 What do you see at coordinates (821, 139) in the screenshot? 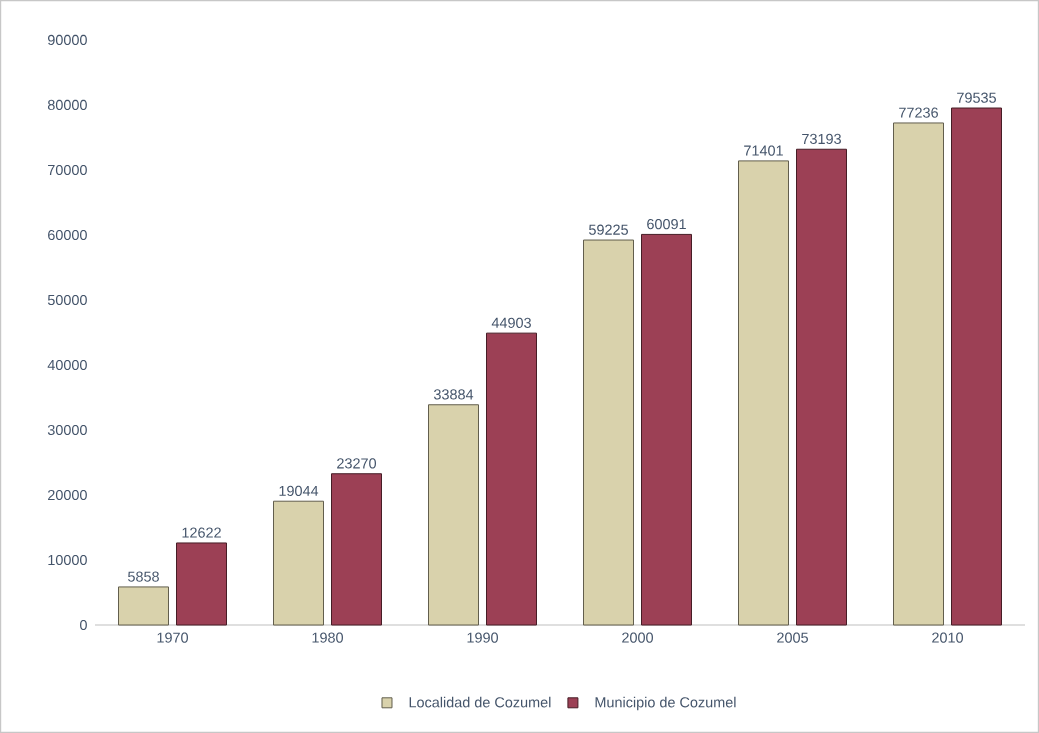
I see `data-label: 73193` at bounding box center [821, 139].